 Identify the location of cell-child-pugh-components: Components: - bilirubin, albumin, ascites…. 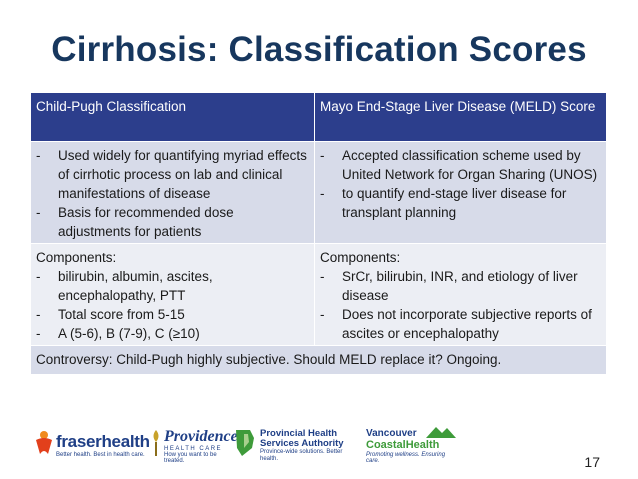
(172, 294).